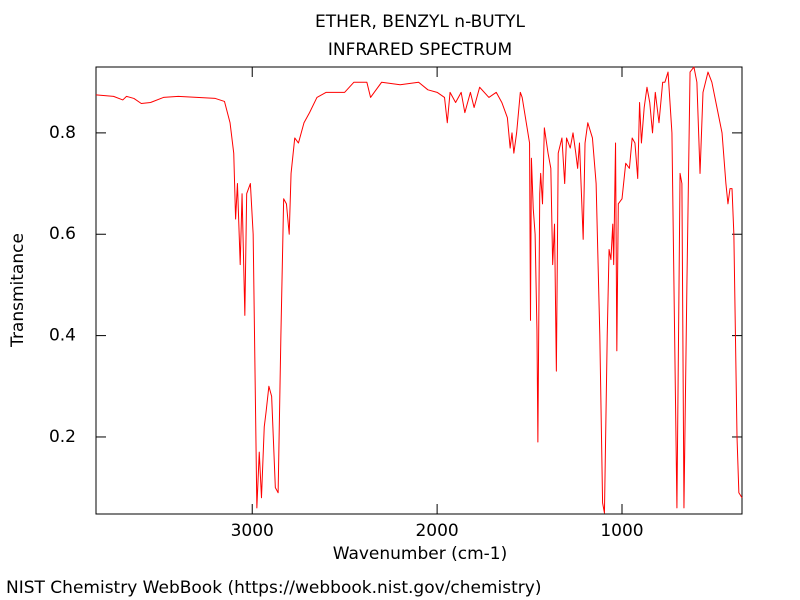 Image resolution: width=800 pixels, height=600 pixels. Describe the element at coordinates (62, 133) in the screenshot. I see `y-tick-label: 0.8` at that location.